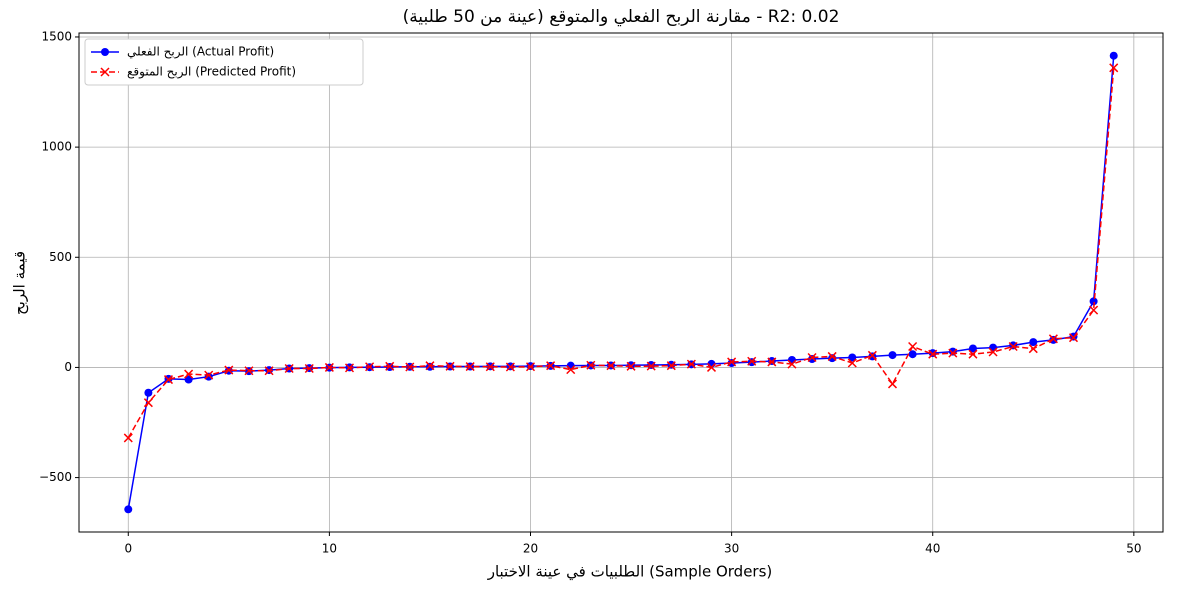 The width and height of the screenshot is (1189, 594). What do you see at coordinates (211, 72) in the screenshot?
I see `legend-label: الربح المتوقع (Predicted Profit)` at bounding box center [211, 72].